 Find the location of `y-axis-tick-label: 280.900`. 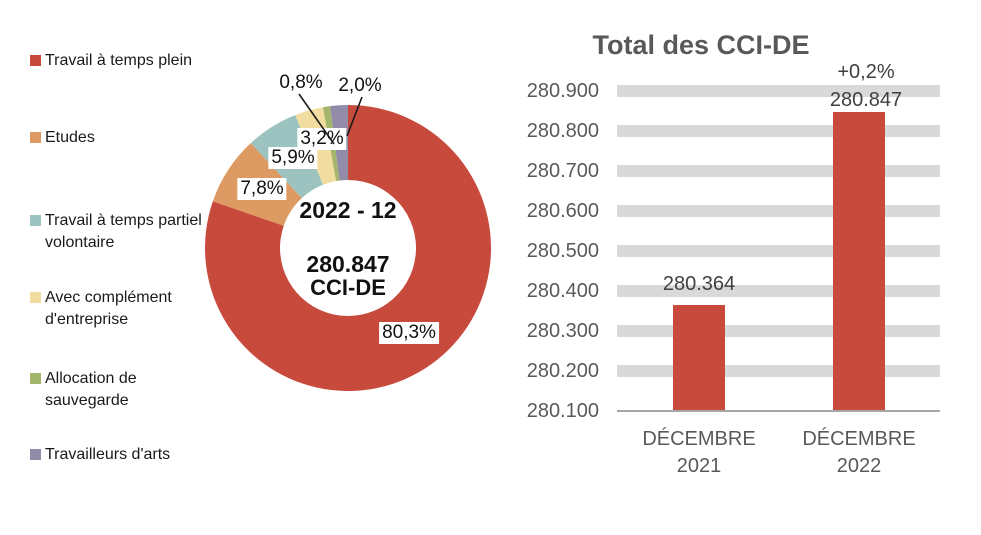

y-axis-tick-label: 280.900 is located at coordinates (562, 91).